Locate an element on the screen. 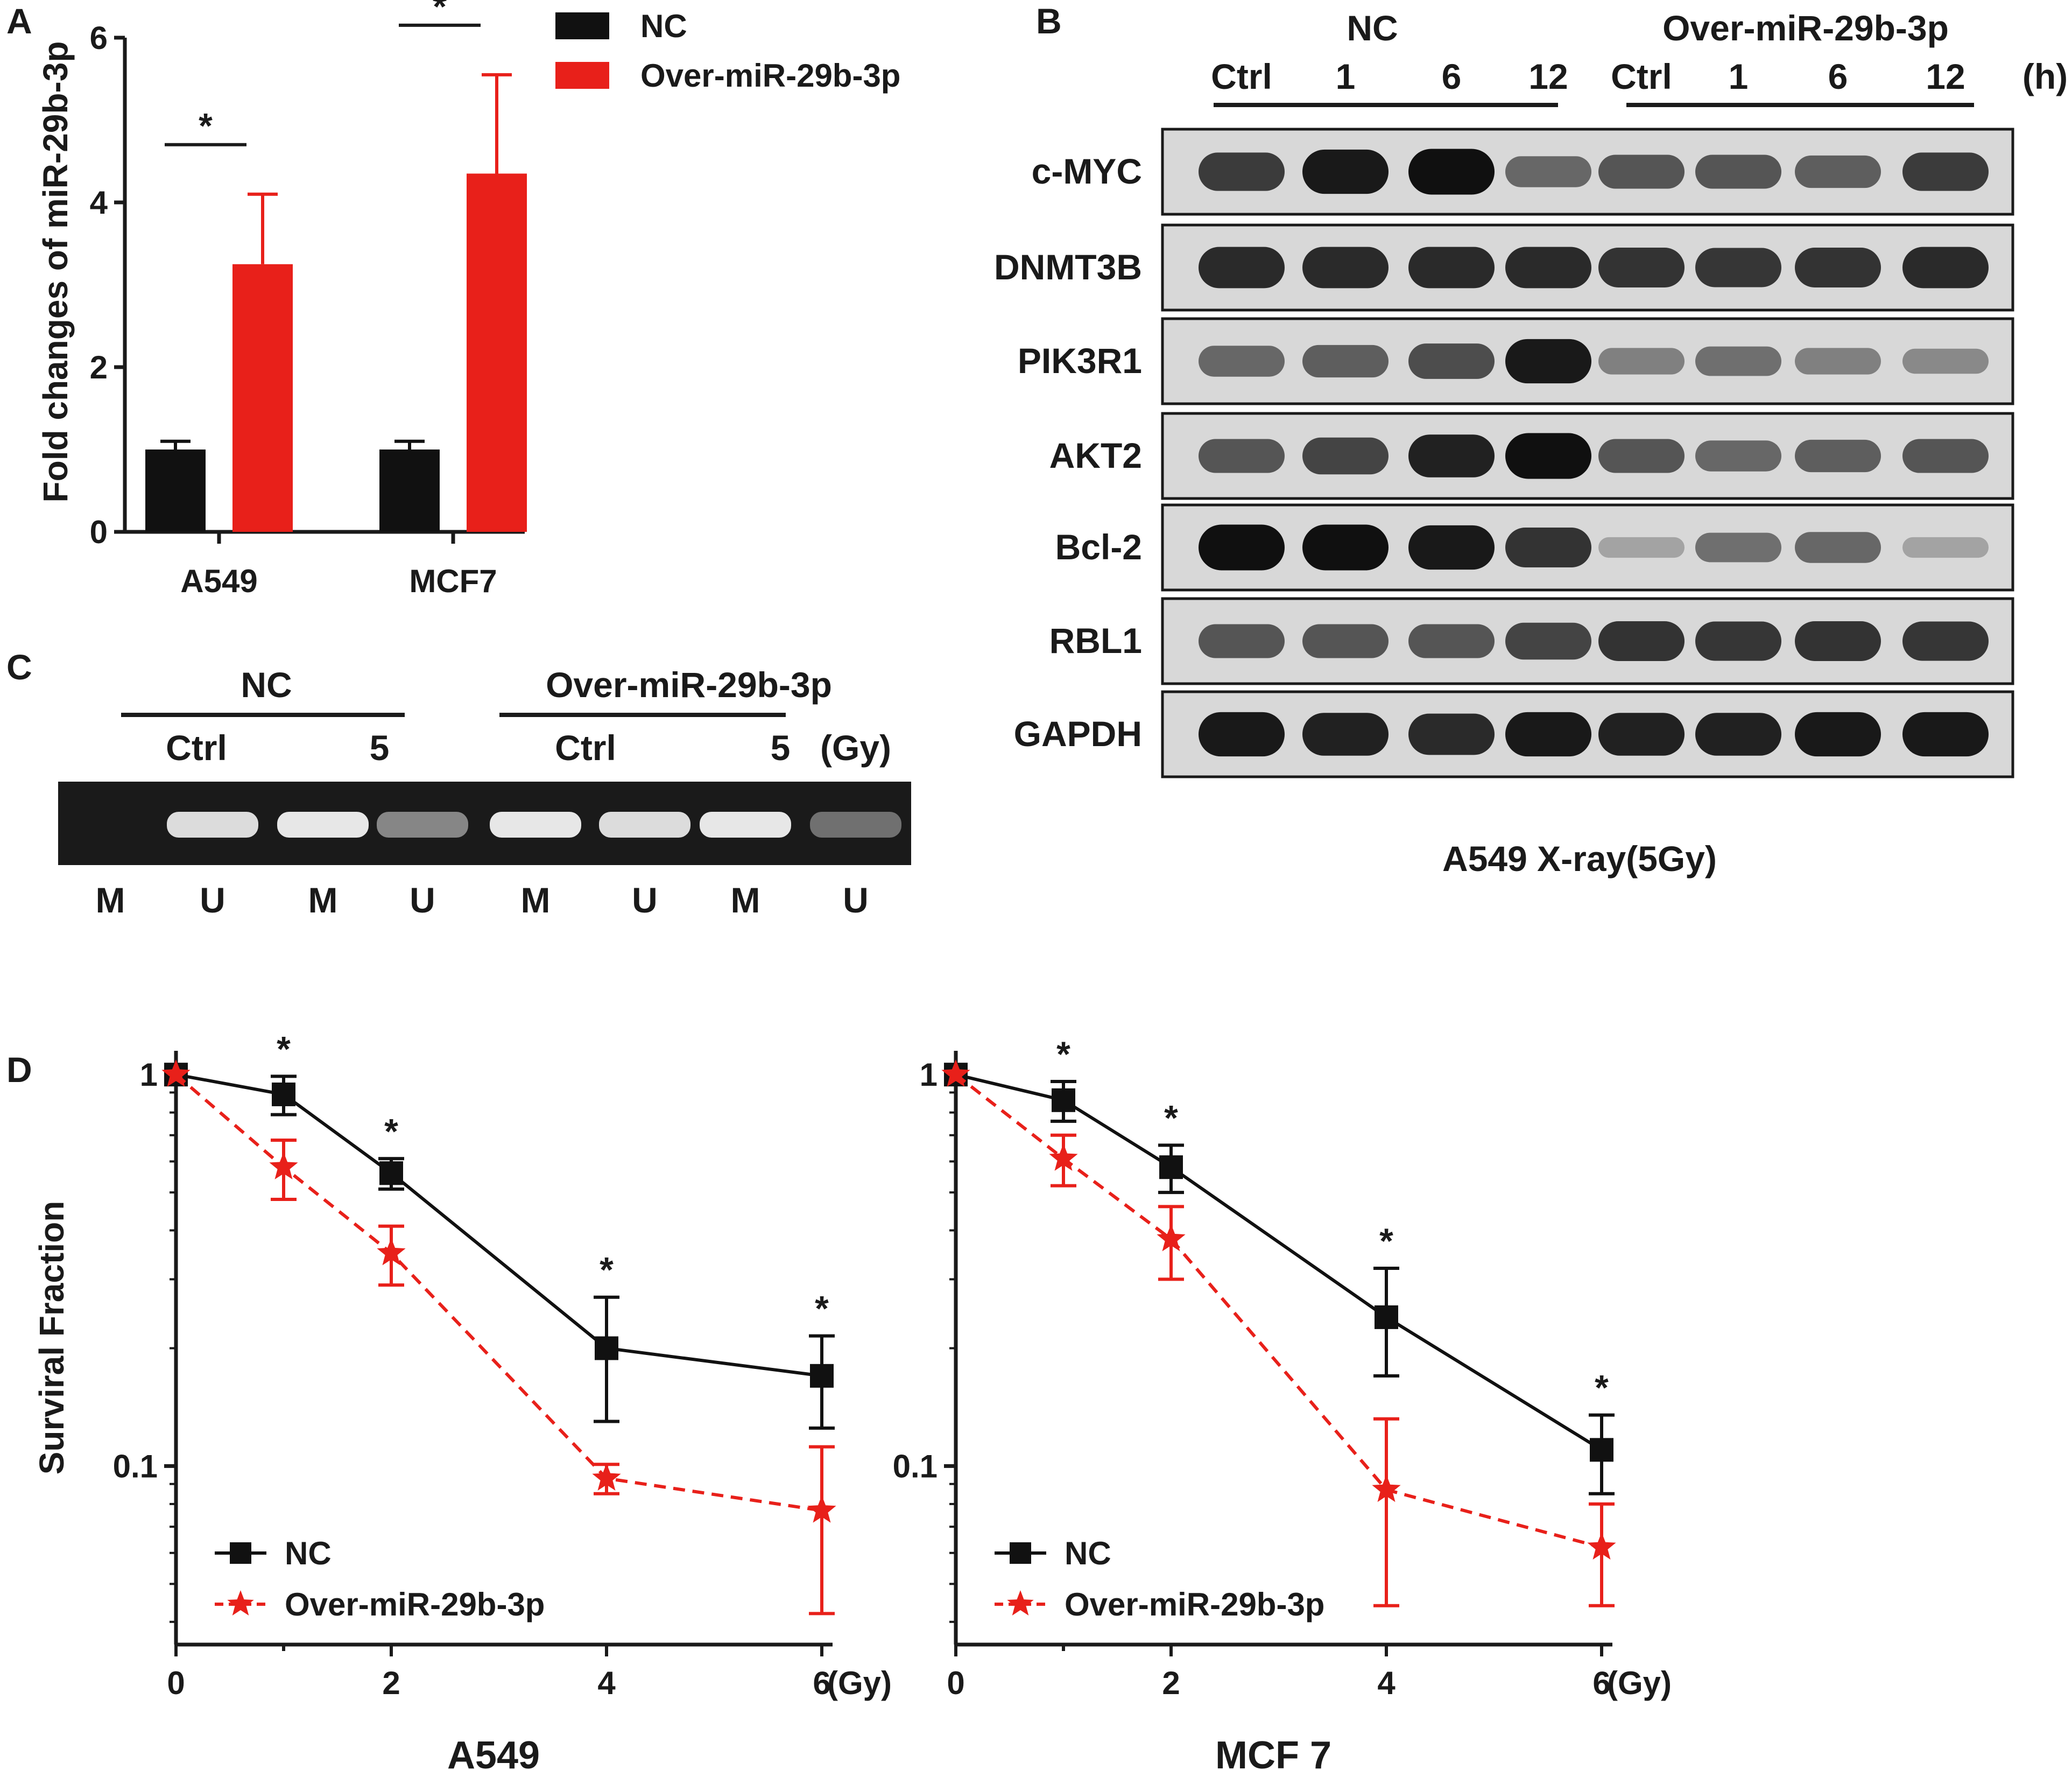 The image size is (2072, 1770). survival-1-legend-label-1: Over-miR-29b-3p is located at coordinates (415, 1604).